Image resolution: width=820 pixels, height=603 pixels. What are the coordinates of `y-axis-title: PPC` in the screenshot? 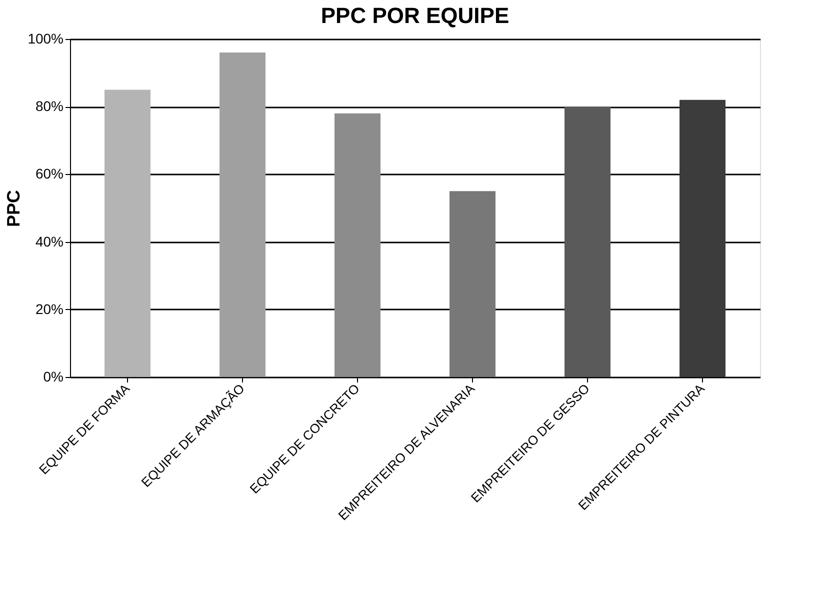 It's located at (14, 209).